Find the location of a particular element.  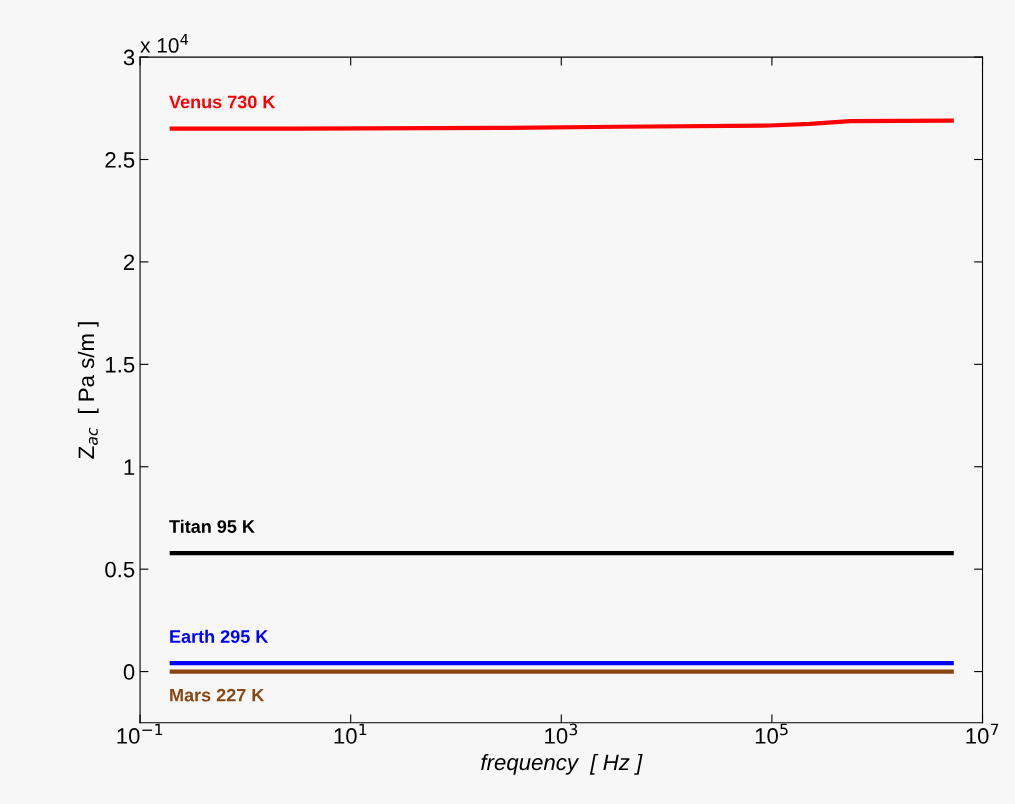

x-axis-title: frequency [ Hz ] is located at coordinates (562, 764).